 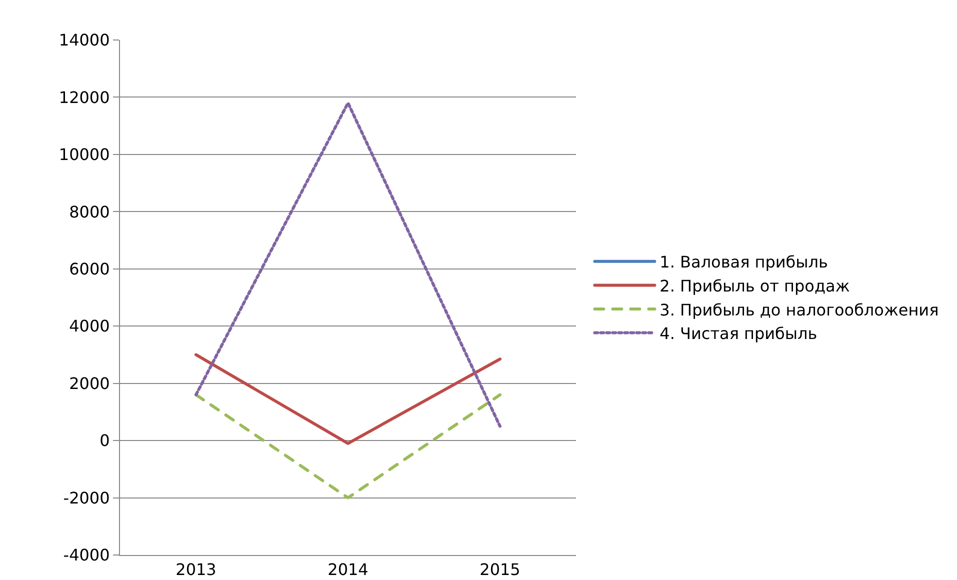 I want to click on y-tick-label: 10000, so click(x=84, y=154).